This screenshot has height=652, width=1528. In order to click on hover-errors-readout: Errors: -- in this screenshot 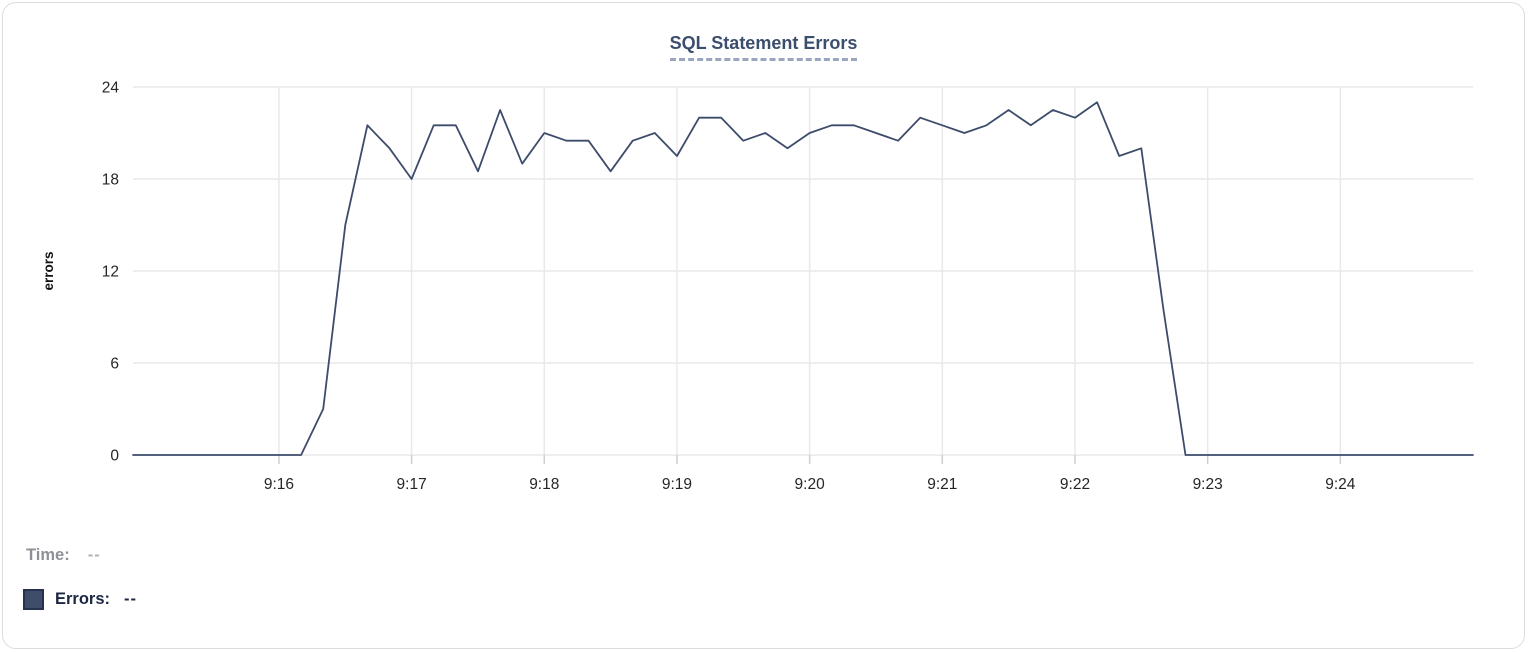, I will do `click(80, 599)`.